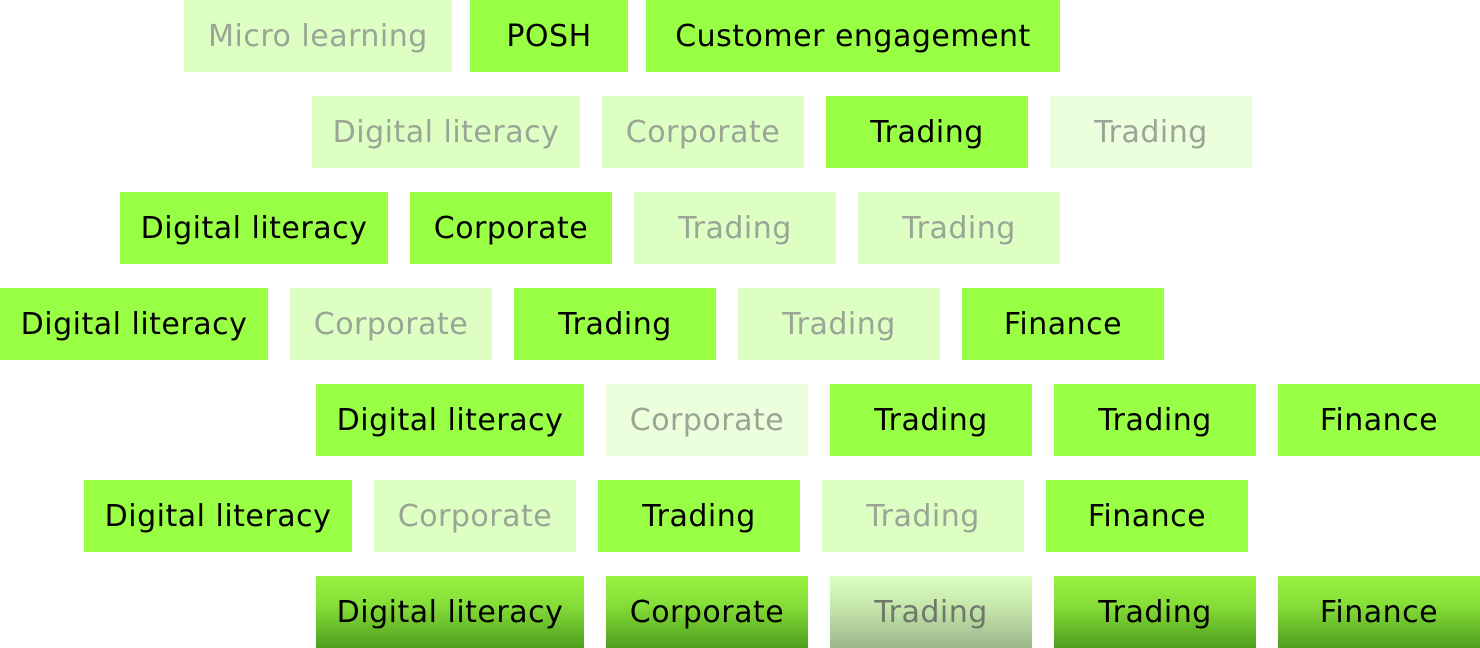 This screenshot has width=1480, height=648. Describe the element at coordinates (318, 36) in the screenshot. I see `tag-micro-learning: Micro learning` at that location.